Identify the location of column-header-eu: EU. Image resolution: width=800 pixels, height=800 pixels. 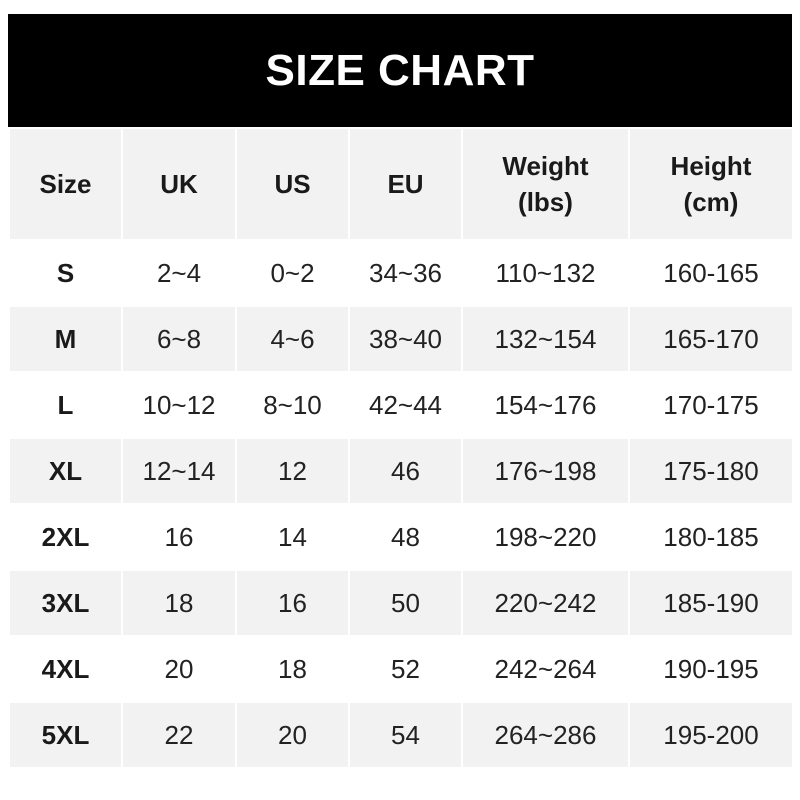
(405, 184).